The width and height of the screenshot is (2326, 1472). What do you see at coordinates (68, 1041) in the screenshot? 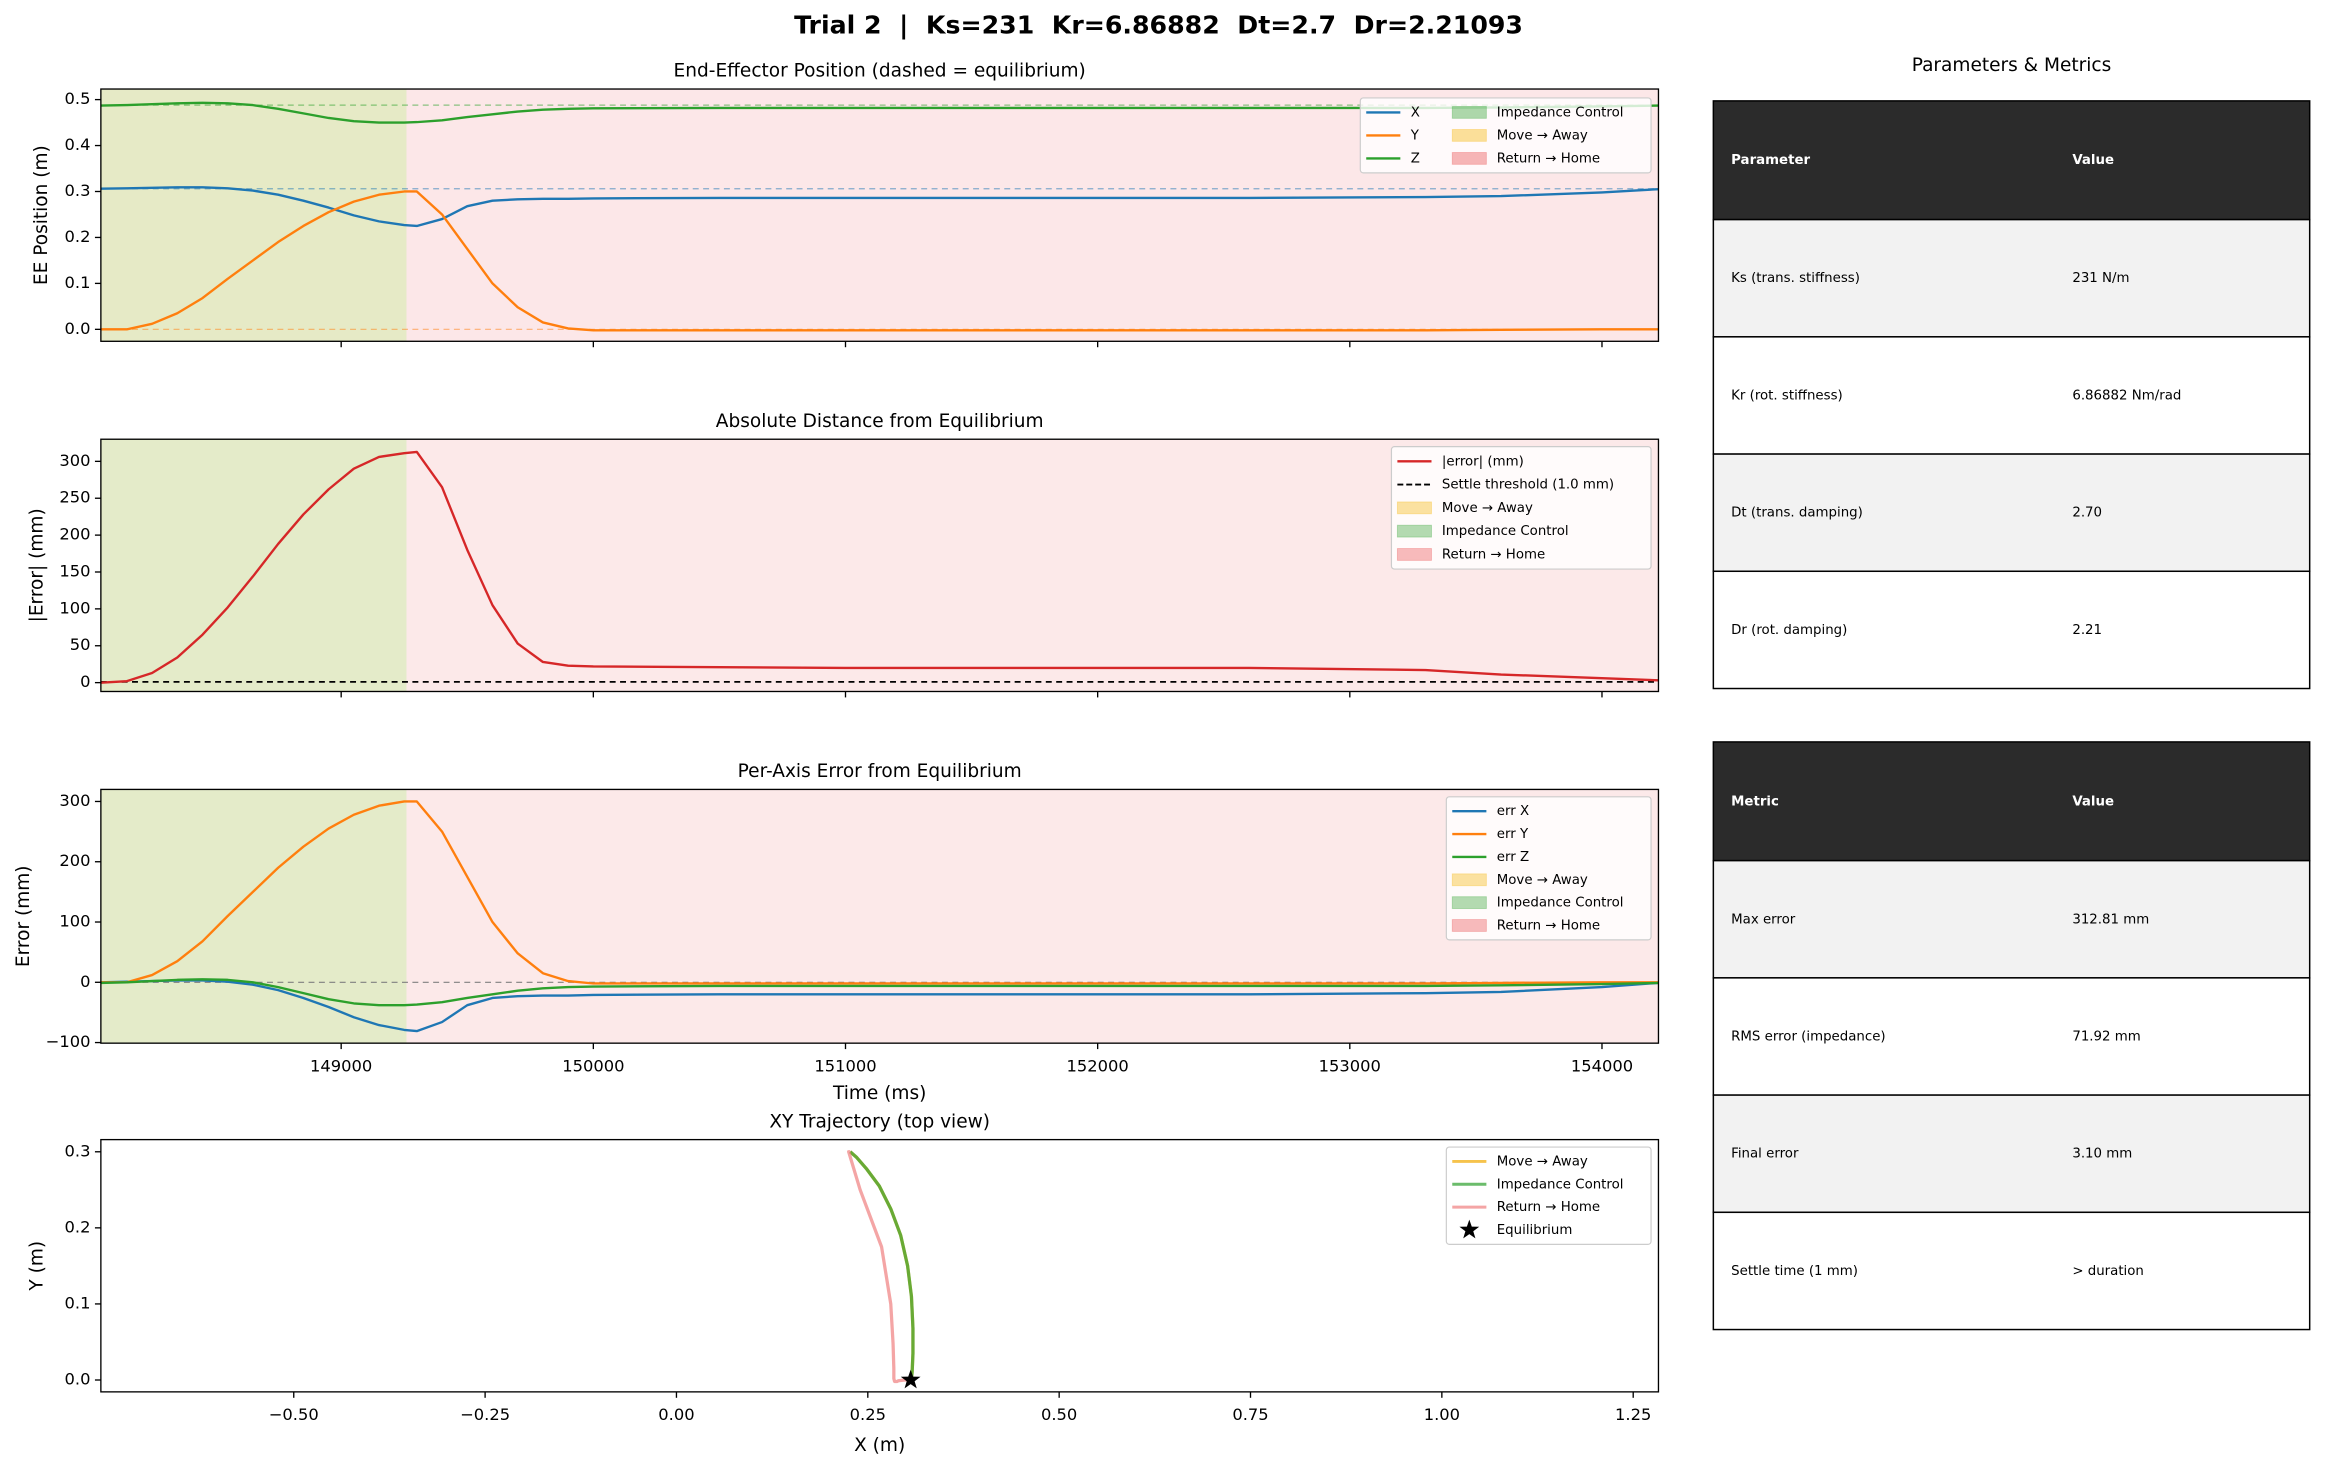
I see `y-tick-label: −100` at bounding box center [68, 1041].